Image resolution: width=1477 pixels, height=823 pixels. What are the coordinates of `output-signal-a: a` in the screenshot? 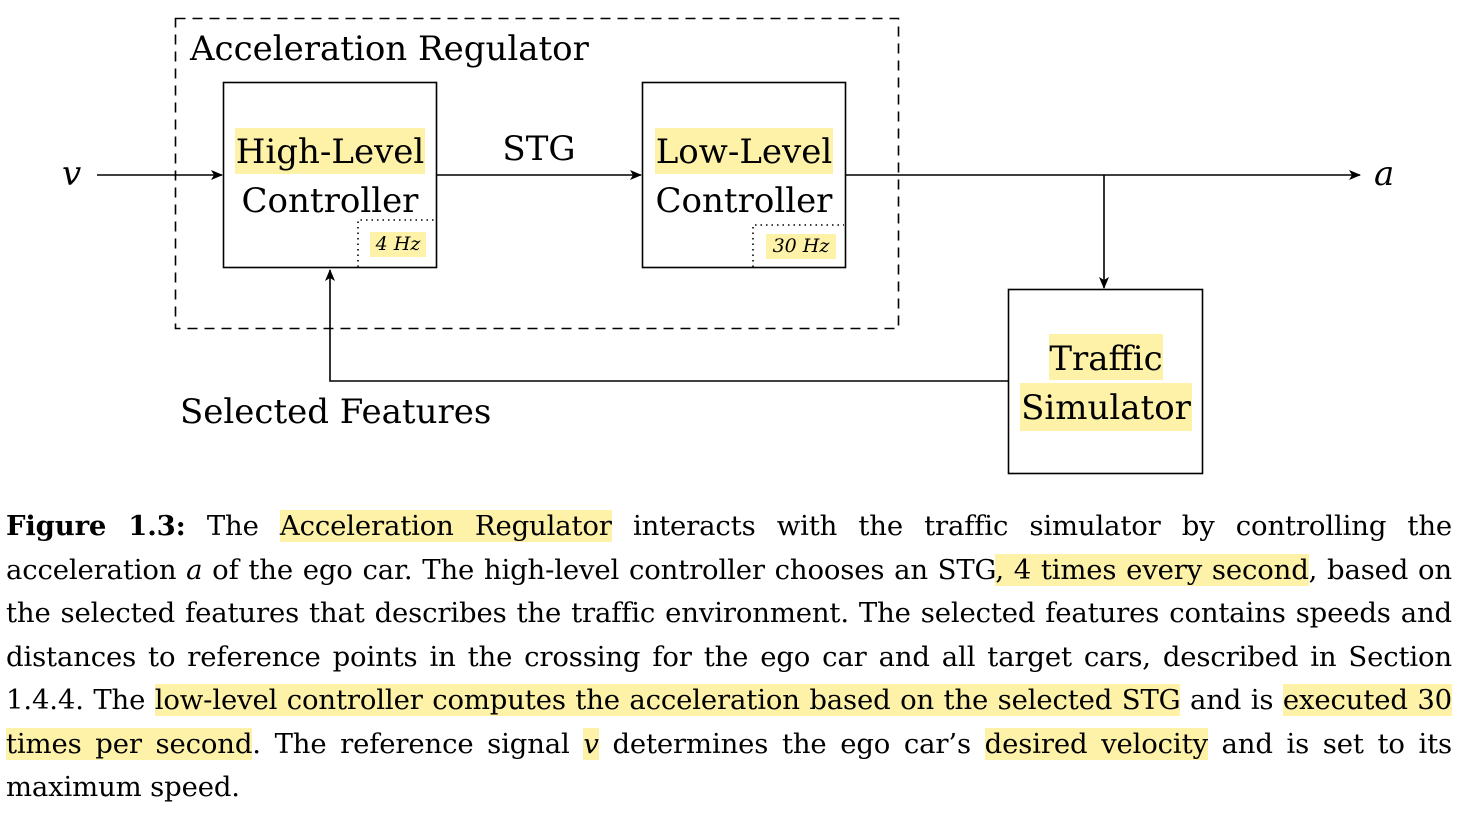 It's located at (1384, 174).